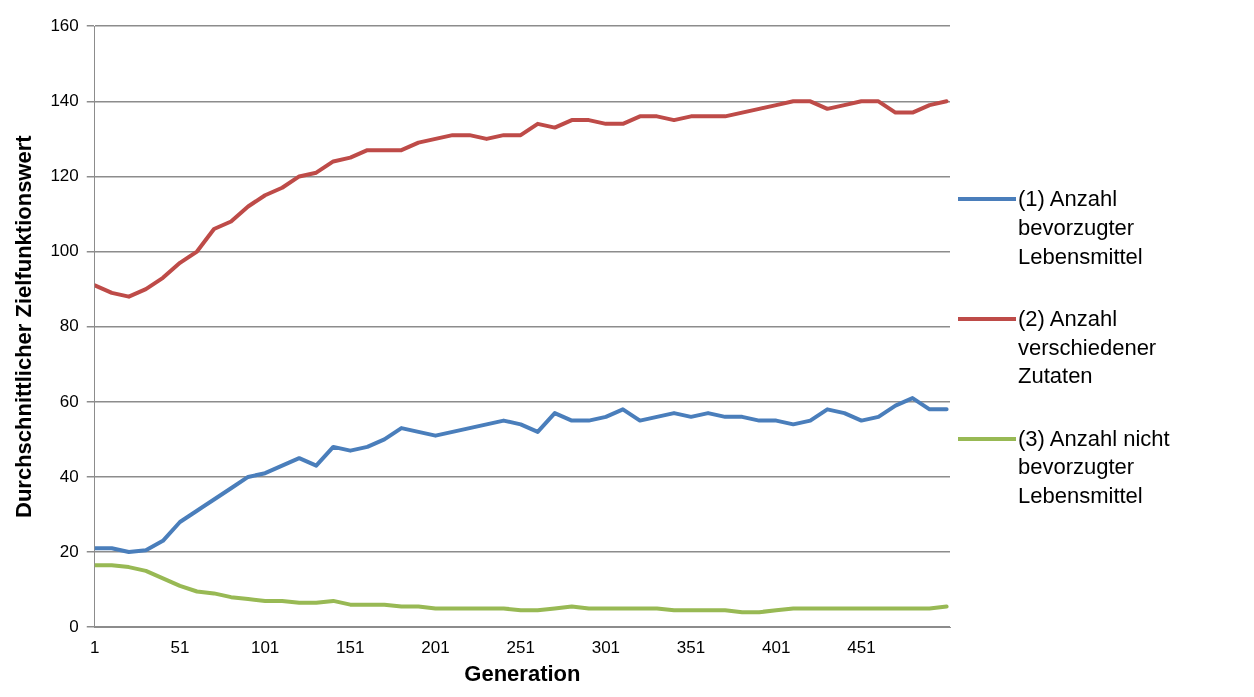  I want to click on y-tick-label: 120, so click(64, 176).